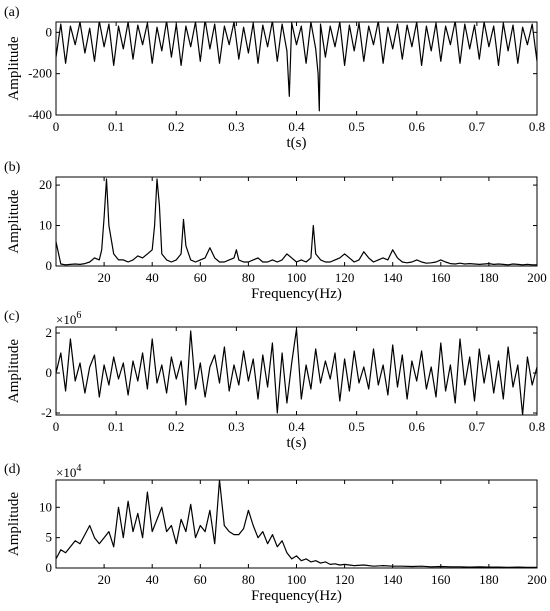 The image size is (550, 611). I want to click on panel-label: (a), so click(12, 12).